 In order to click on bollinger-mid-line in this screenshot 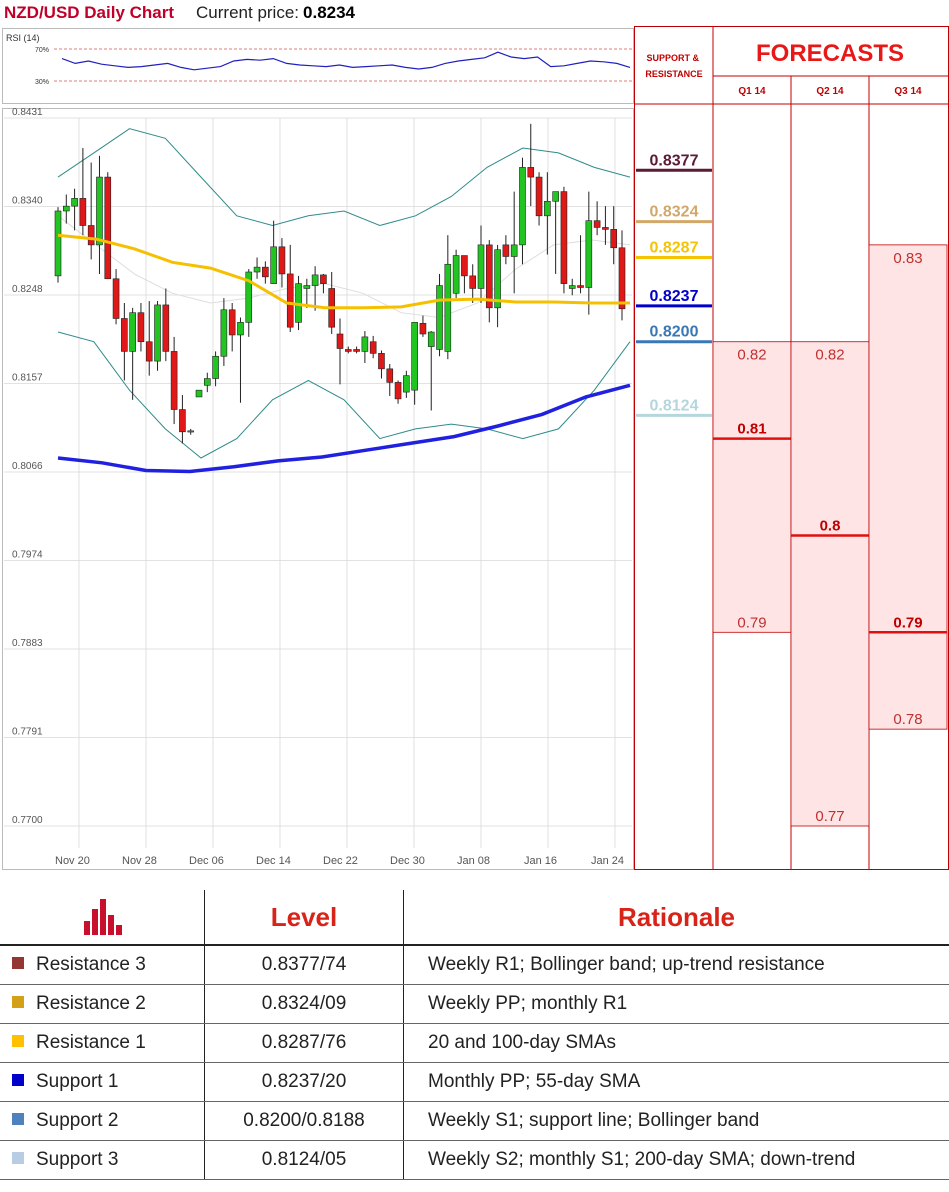, I will do `click(344, 267)`.